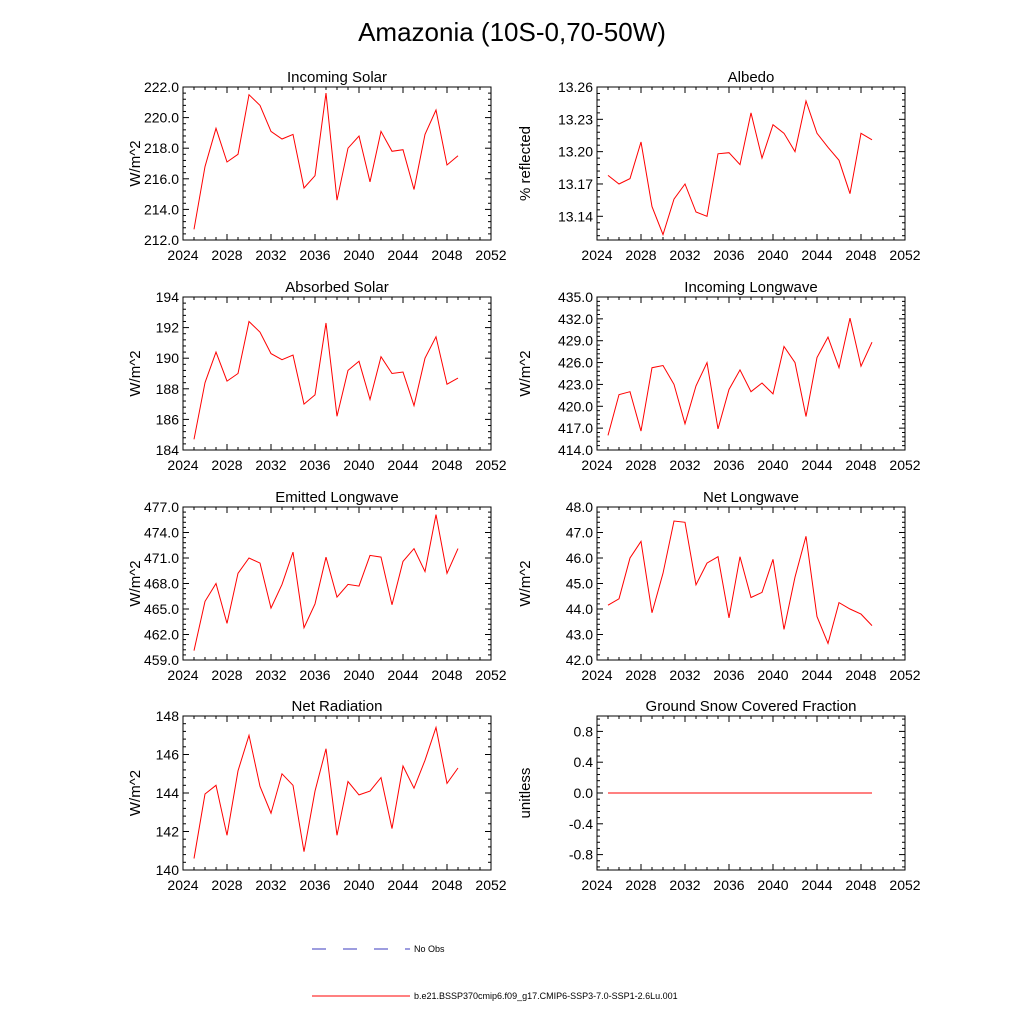 This screenshot has height=1024, width=1024. I want to click on y-tick-label: 140, so click(168, 870).